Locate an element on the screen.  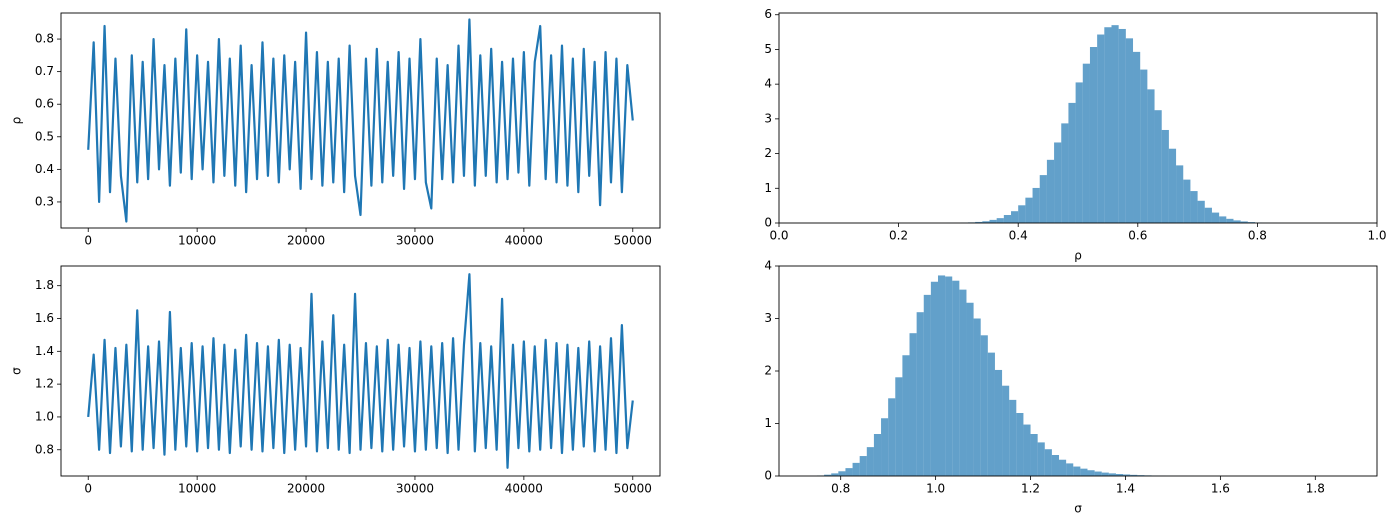
x-tick-label: 0.6 is located at coordinates (1137, 236).